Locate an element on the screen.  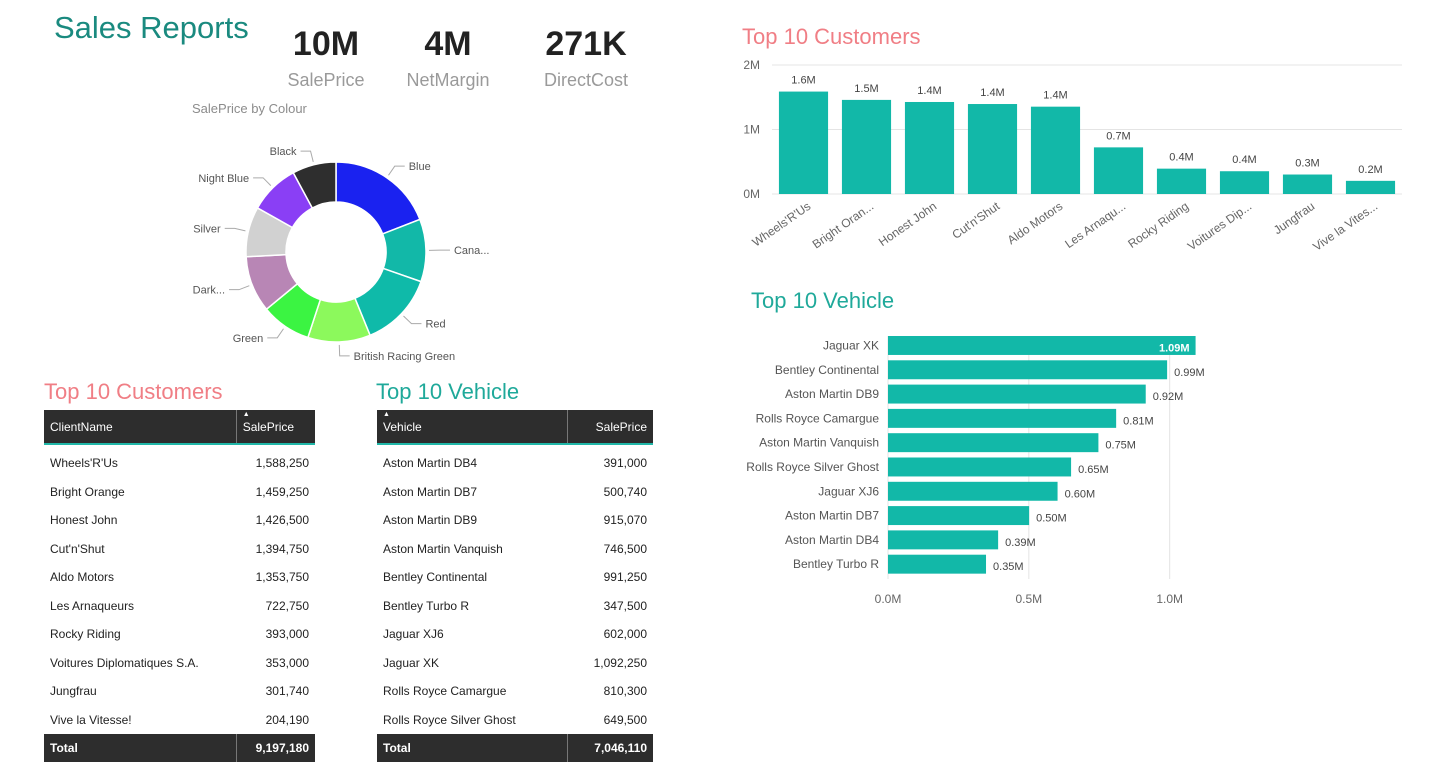
data-label: 1.6M is located at coordinates (803, 81).